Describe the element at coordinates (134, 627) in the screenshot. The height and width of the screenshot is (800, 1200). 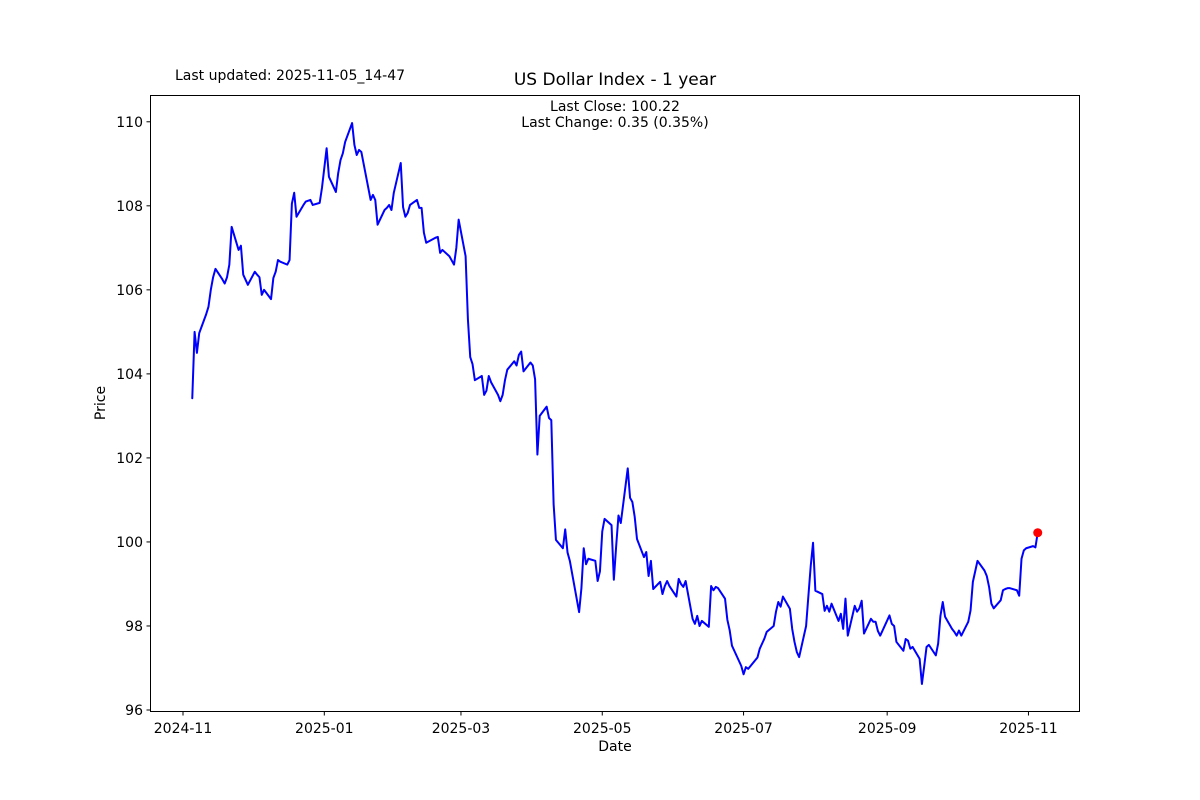
I see `y-tick-label: 98` at that location.